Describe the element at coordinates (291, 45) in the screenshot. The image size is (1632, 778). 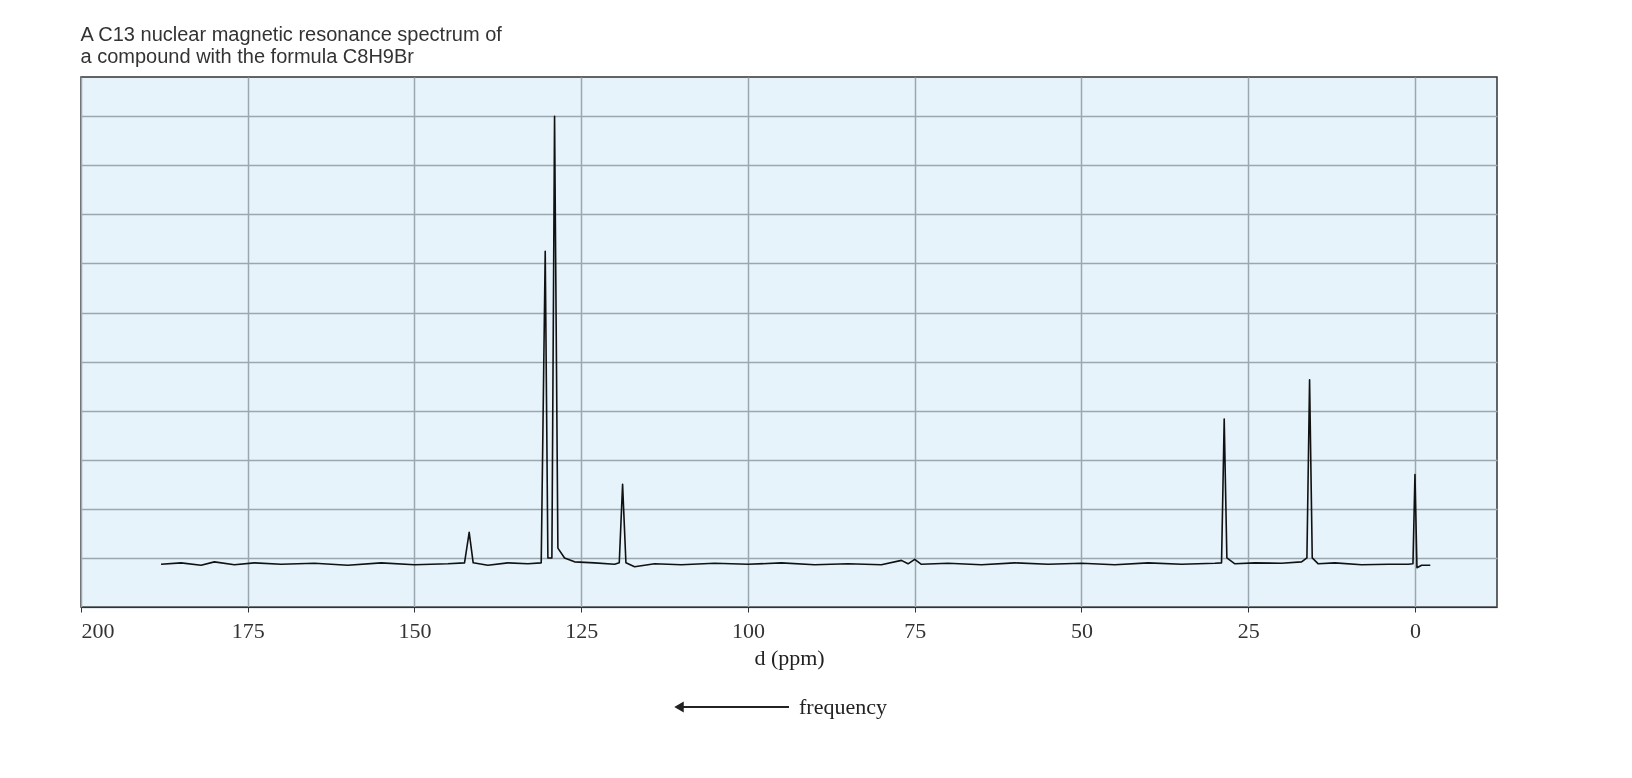
I see `chart-title: A C13 nuclear magnetic resonance spectrum of a compound with the formula C8H9Br` at that location.